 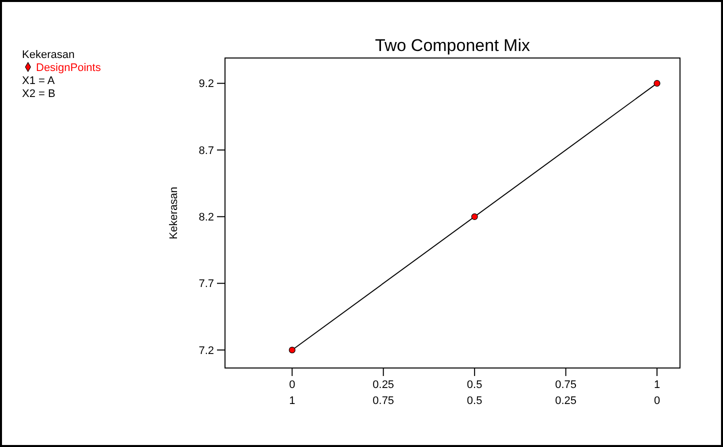 I want to click on y-tick-label: 8.2, so click(x=206, y=218).